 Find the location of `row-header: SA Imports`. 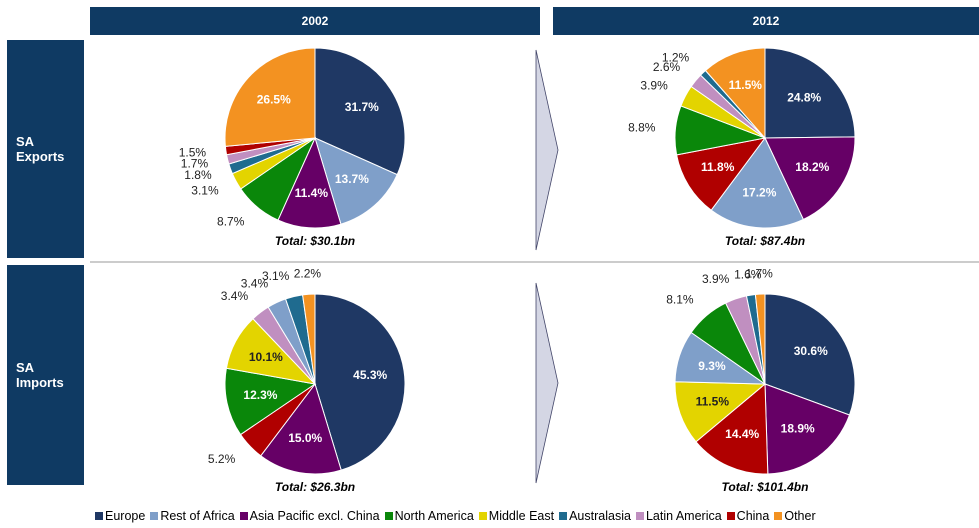

row-header: SA Imports is located at coordinates (45, 375).